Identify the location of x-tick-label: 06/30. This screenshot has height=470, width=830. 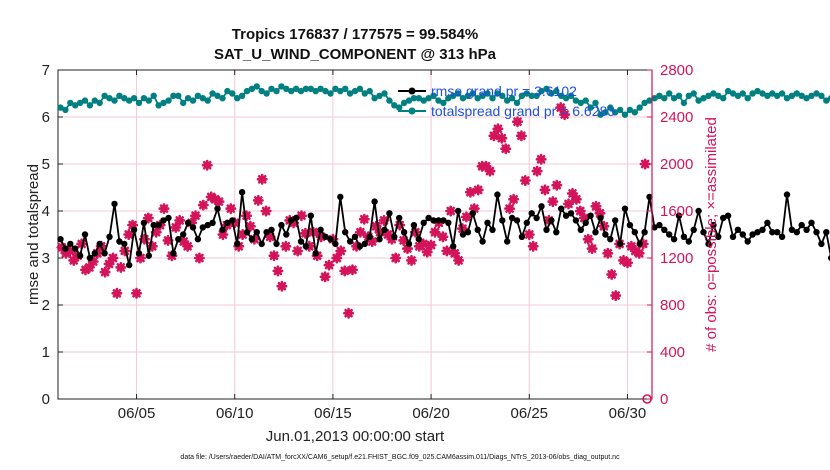
(628, 413).